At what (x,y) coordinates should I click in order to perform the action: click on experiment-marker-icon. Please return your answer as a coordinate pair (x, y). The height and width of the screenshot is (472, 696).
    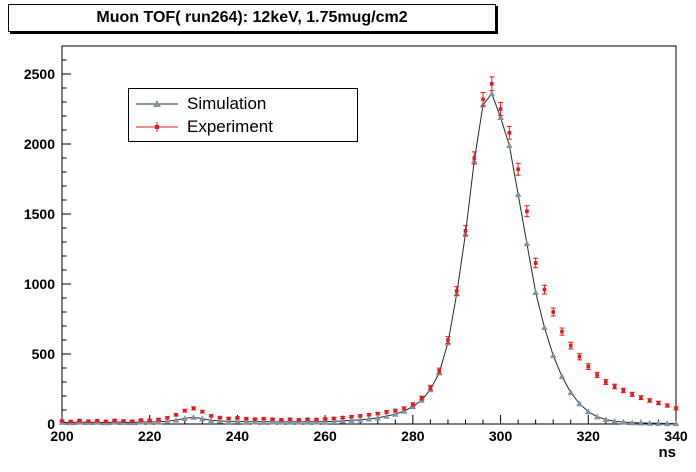
    Looking at the image, I should click on (157, 127).